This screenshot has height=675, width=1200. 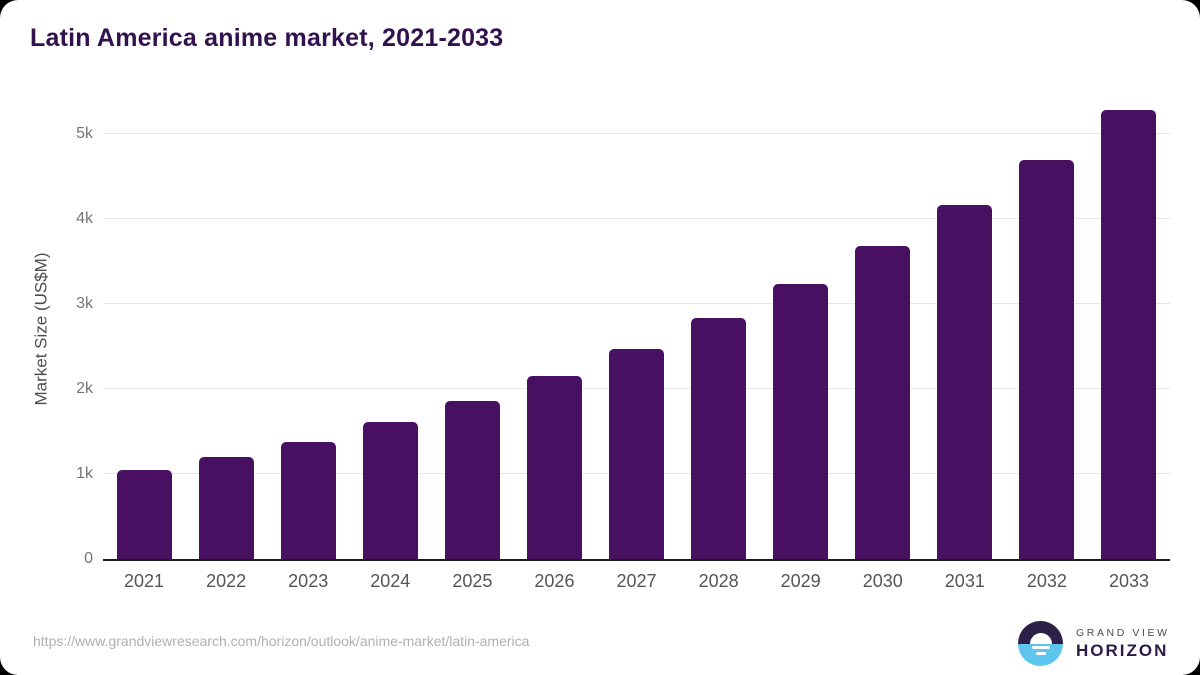 What do you see at coordinates (46, 333) in the screenshot?
I see `y-axis-ticks: 0 1k 2k 3k 4k 5k` at bounding box center [46, 333].